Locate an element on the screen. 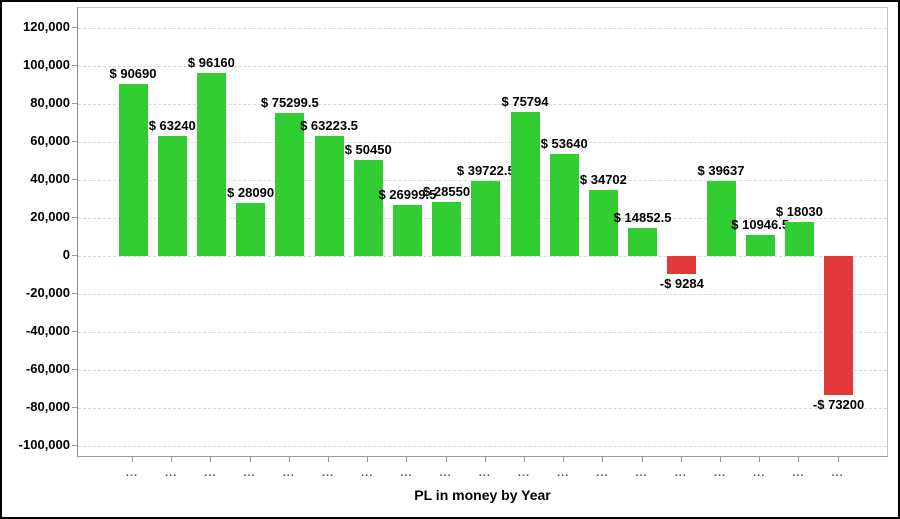 Image resolution: width=900 pixels, height=519 pixels. bar-value-label: $ 90690 is located at coordinates (133, 73).